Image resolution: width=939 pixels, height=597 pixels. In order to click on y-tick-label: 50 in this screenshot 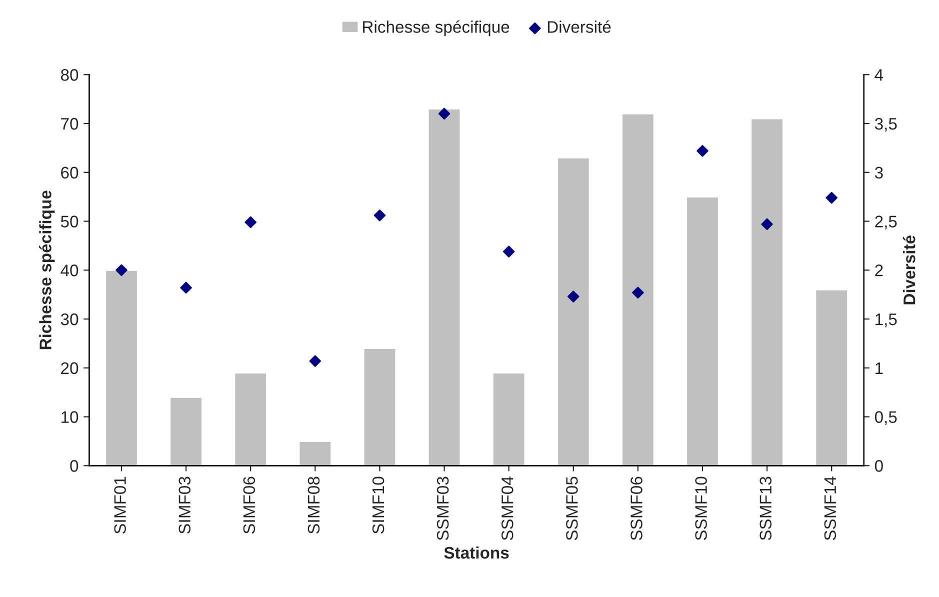, I will do `click(69, 222)`.